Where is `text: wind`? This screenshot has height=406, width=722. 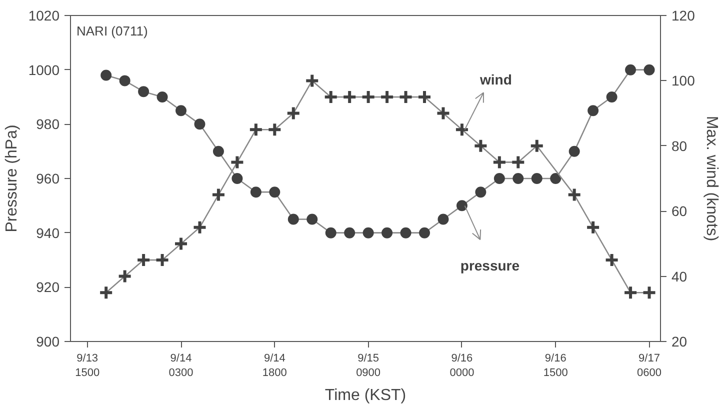 text: wind is located at coordinates (495, 80).